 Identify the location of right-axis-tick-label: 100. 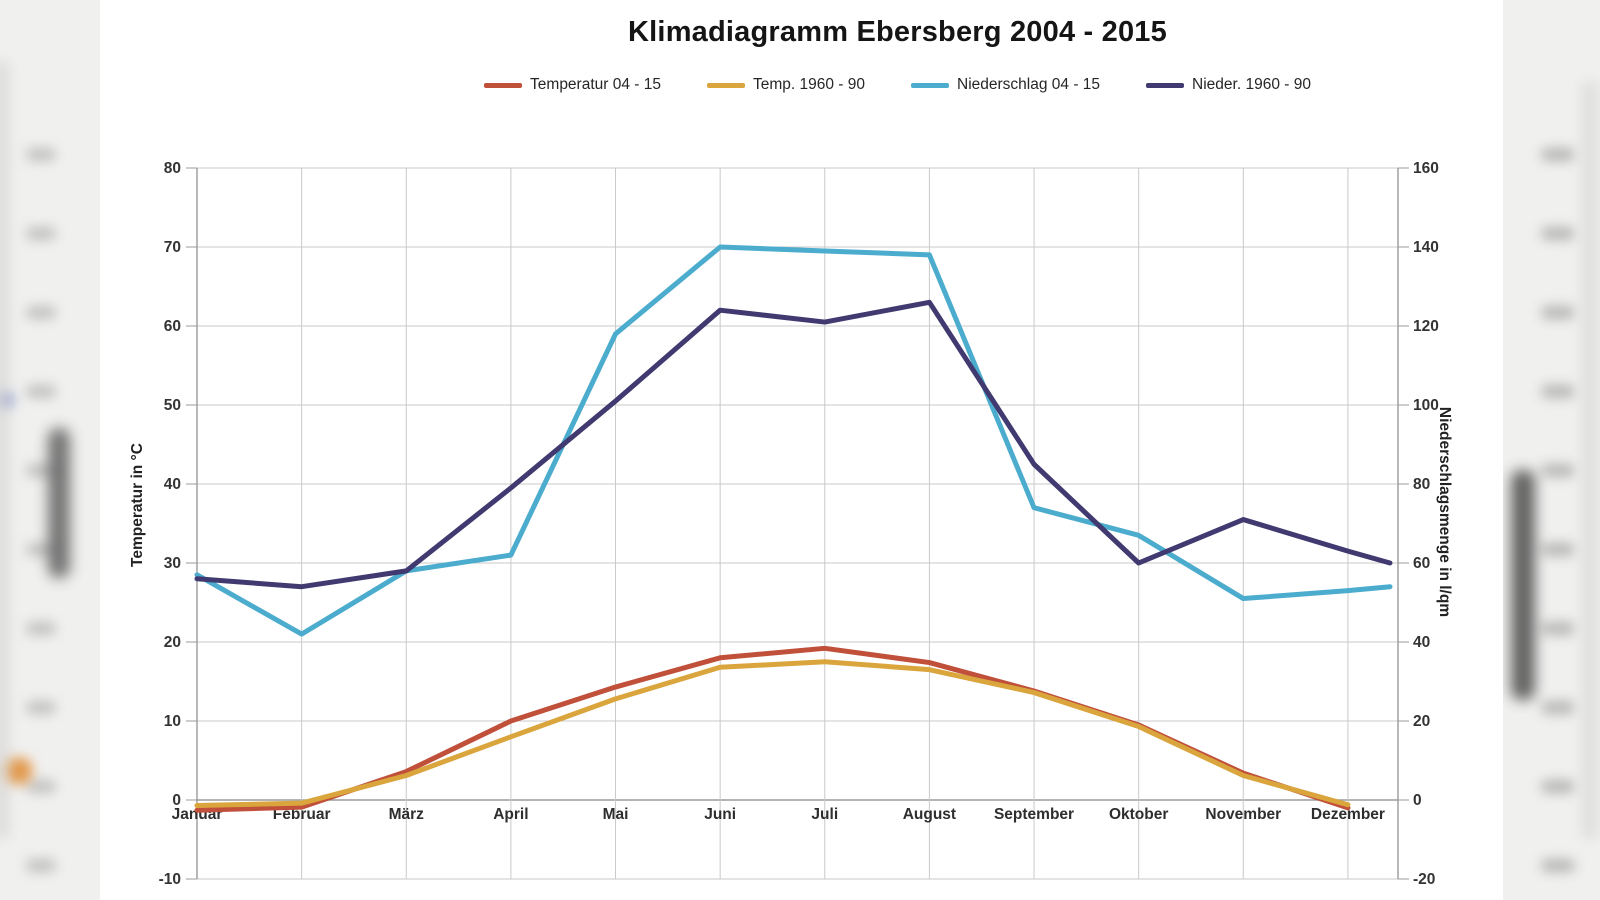
(1426, 405).